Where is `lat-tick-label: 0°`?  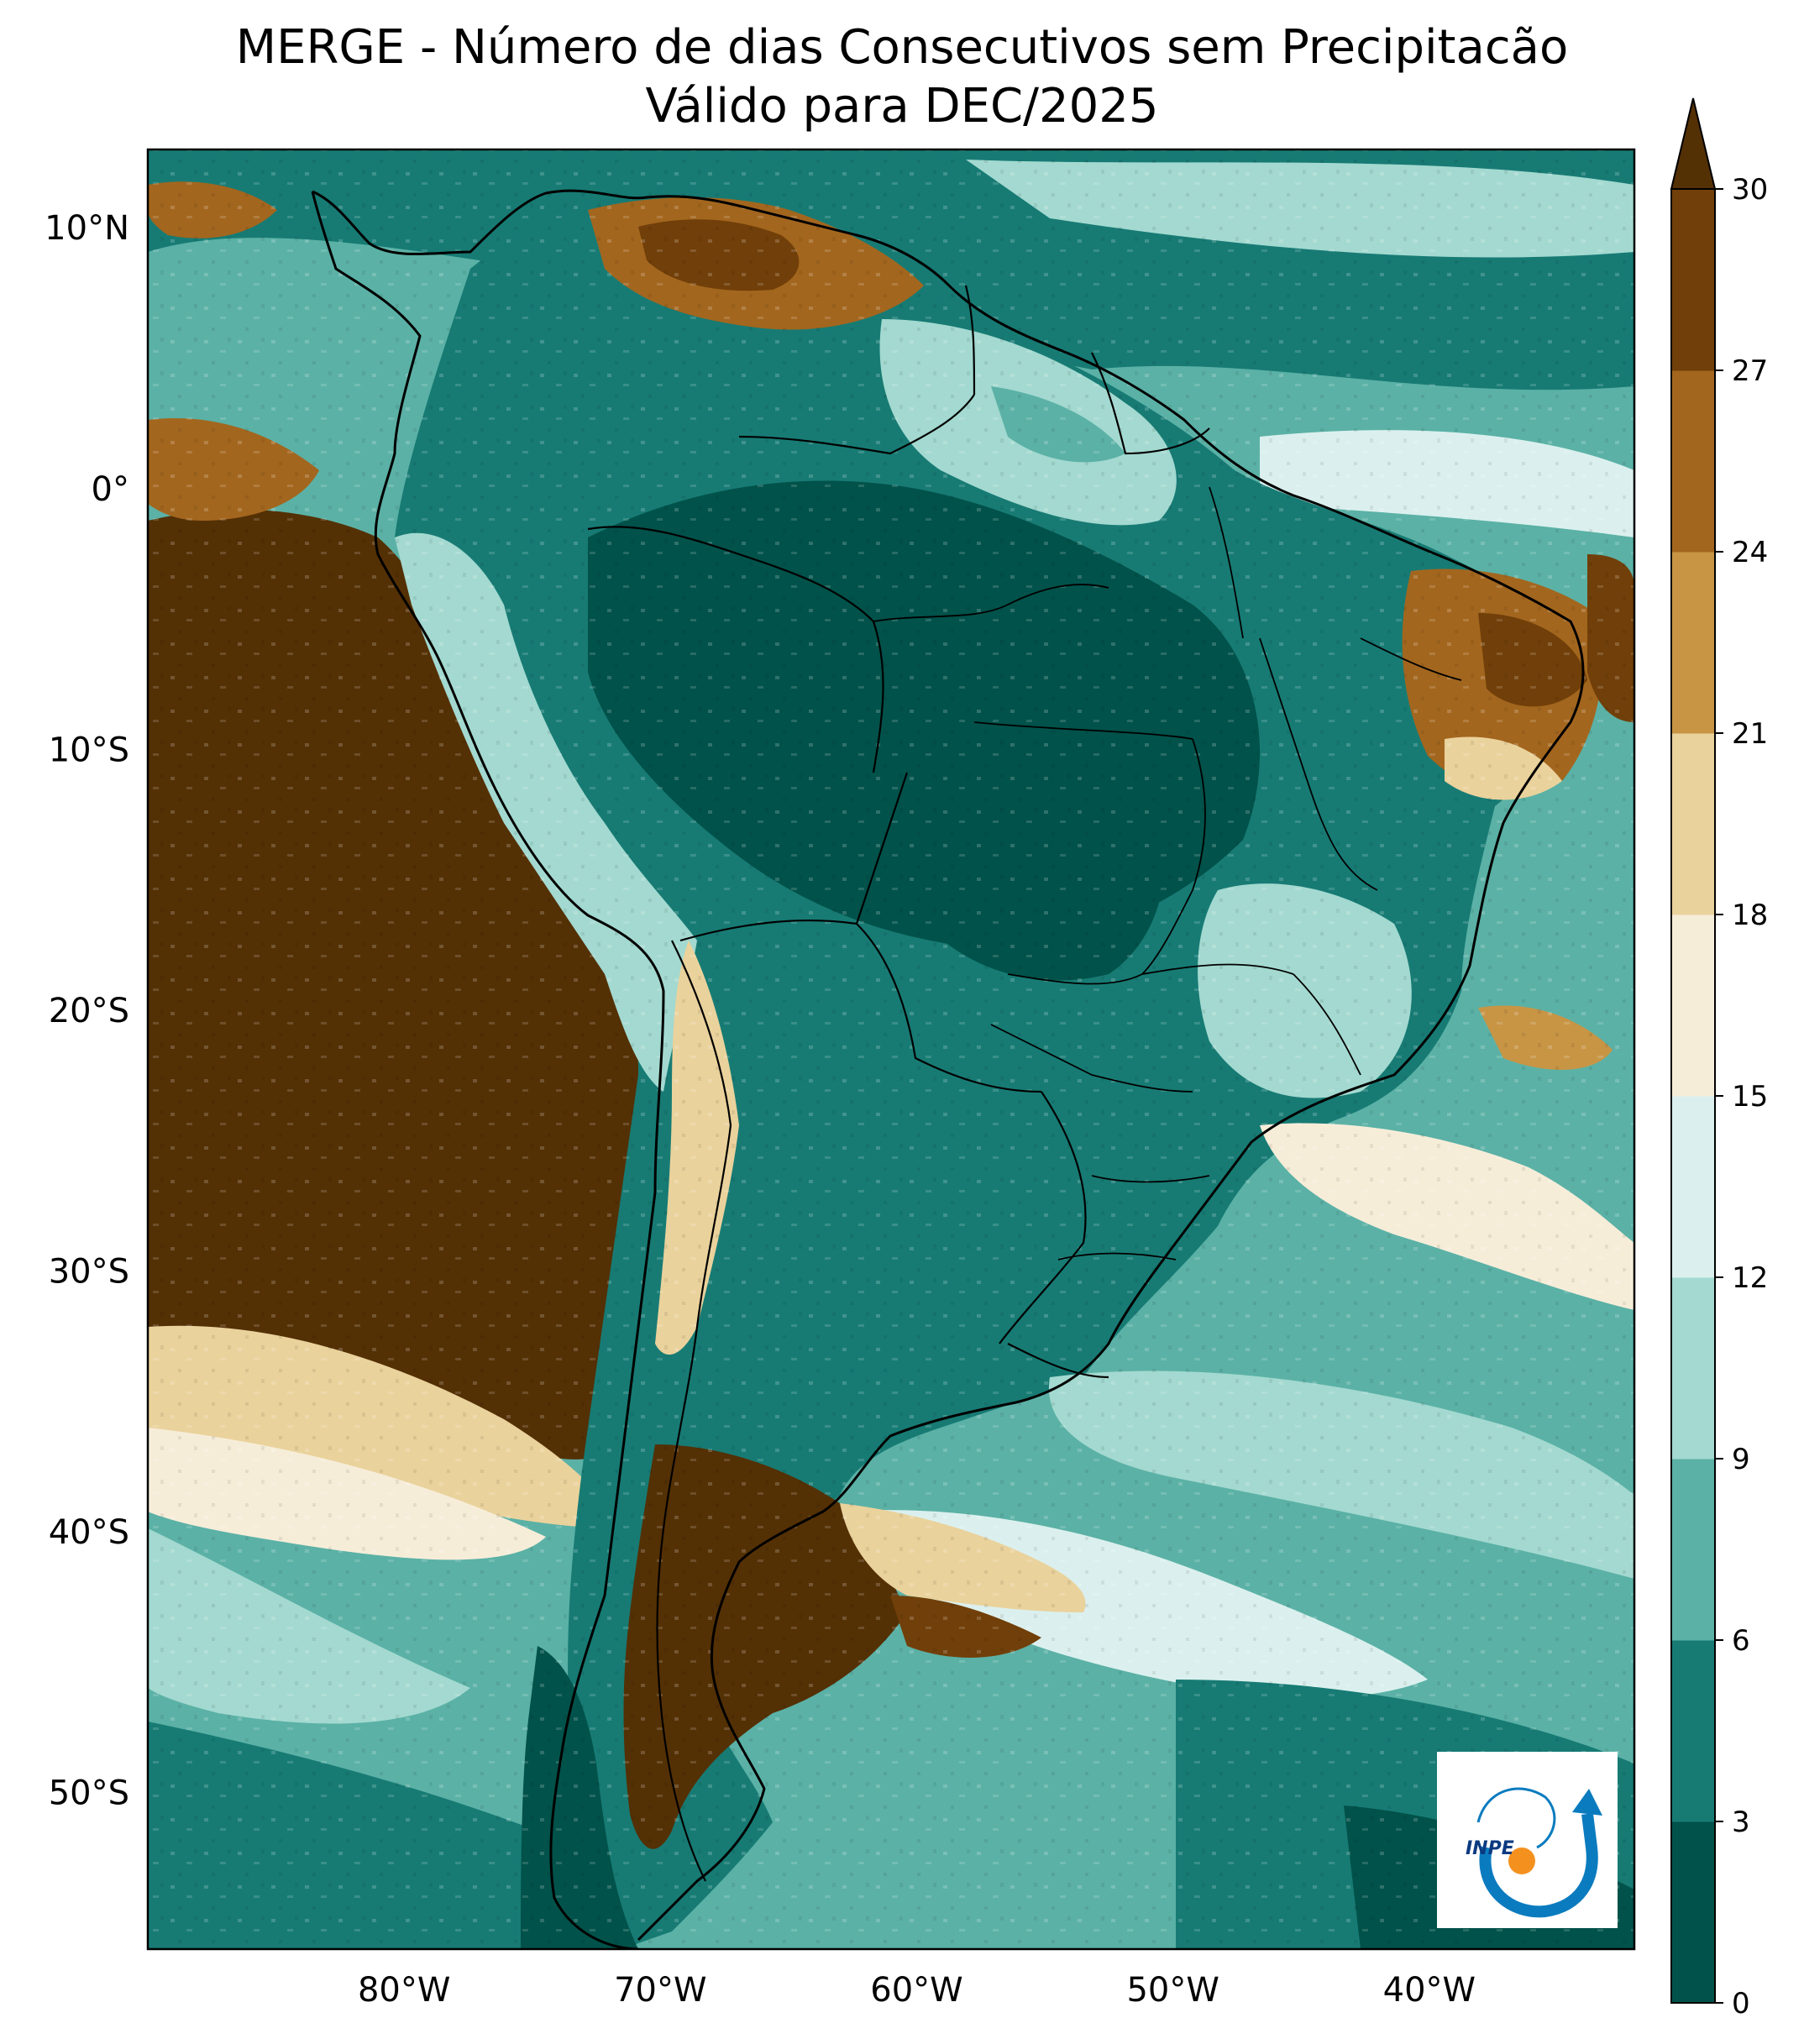 lat-tick-label: 0° is located at coordinates (110, 490).